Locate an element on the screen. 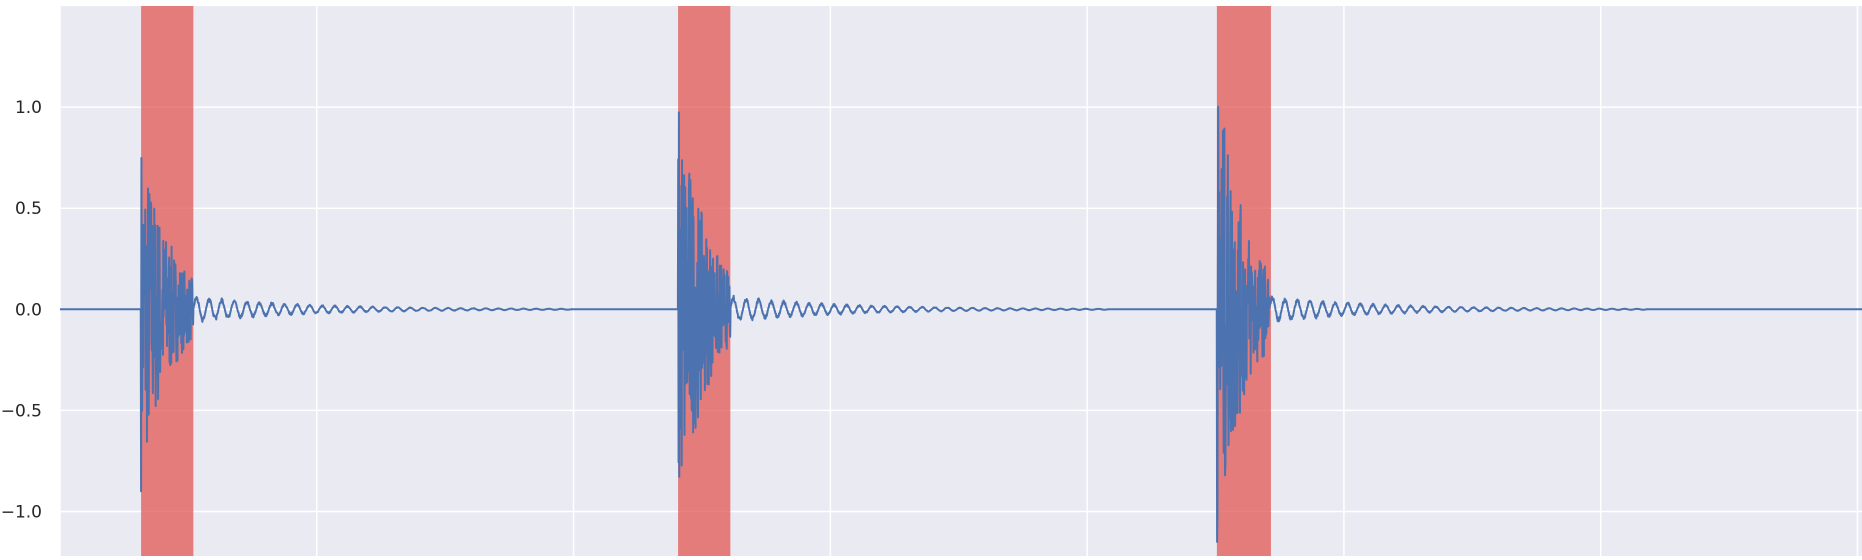  y-axis-ticks: 1.0 0.5 0.0 −0.5 −1.0 is located at coordinates (21, 310).